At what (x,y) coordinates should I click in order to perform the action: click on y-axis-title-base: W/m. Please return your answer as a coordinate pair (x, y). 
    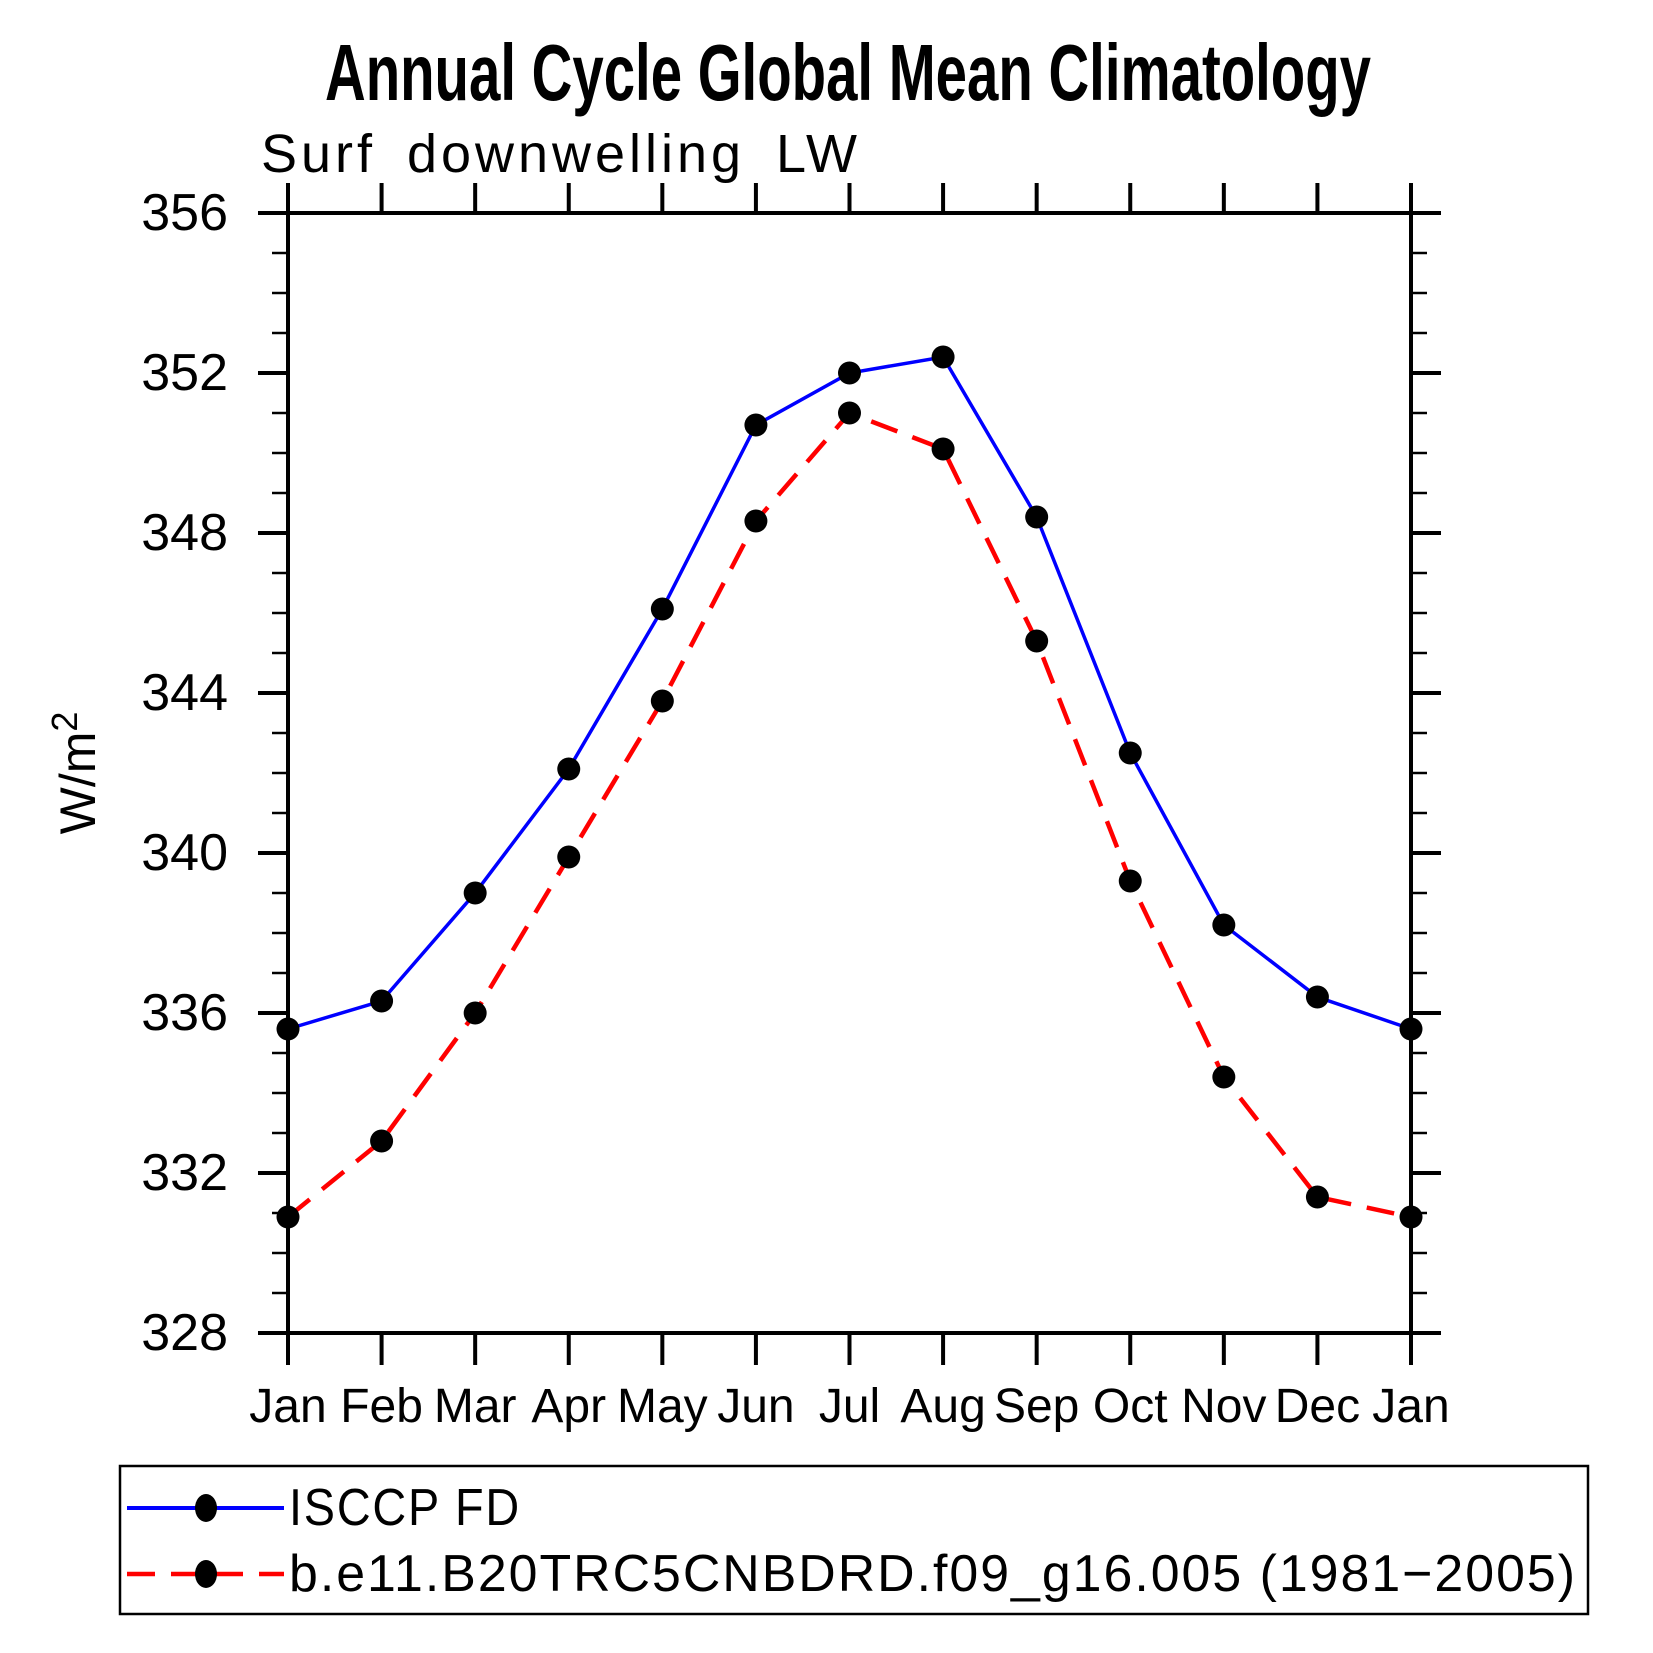
    Looking at the image, I should click on (78, 783).